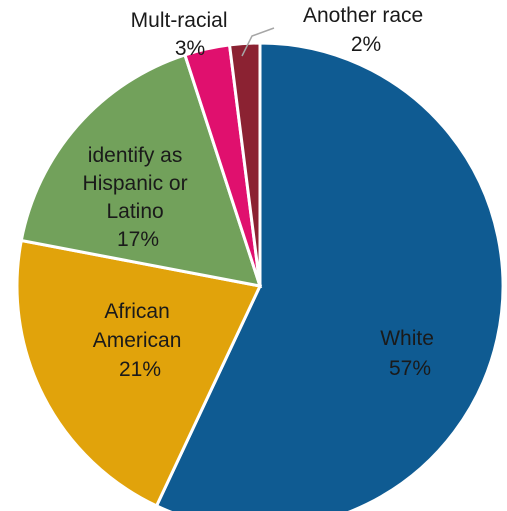 The image size is (507, 511). What do you see at coordinates (410, 353) in the screenshot?
I see `slice-label-white: White 57%` at bounding box center [410, 353].